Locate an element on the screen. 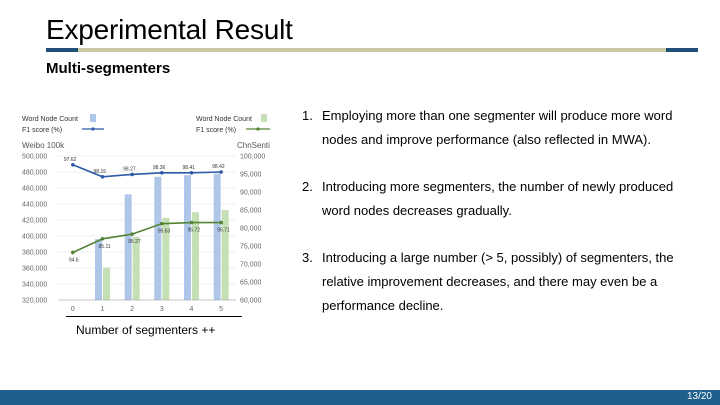  title-rule-right-segment is located at coordinates (682, 50).